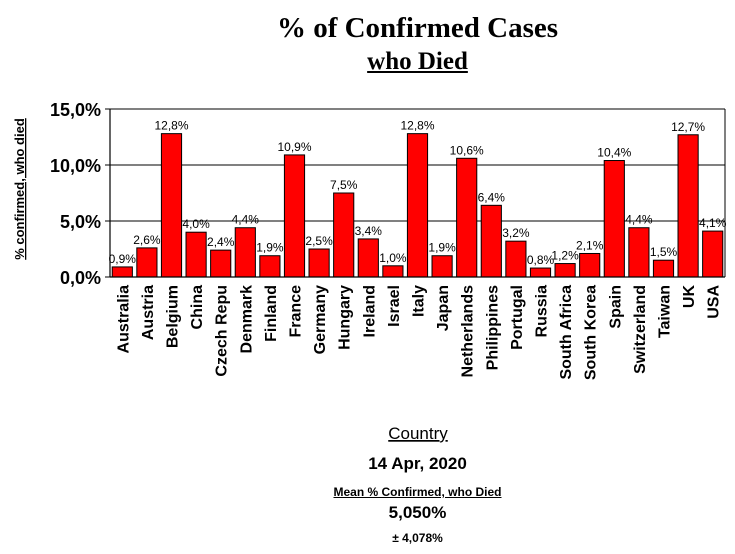 Image resolution: width=735 pixels, height=554 pixels. What do you see at coordinates (345, 317) in the screenshot?
I see `x-tick-label: Hungary` at bounding box center [345, 317].